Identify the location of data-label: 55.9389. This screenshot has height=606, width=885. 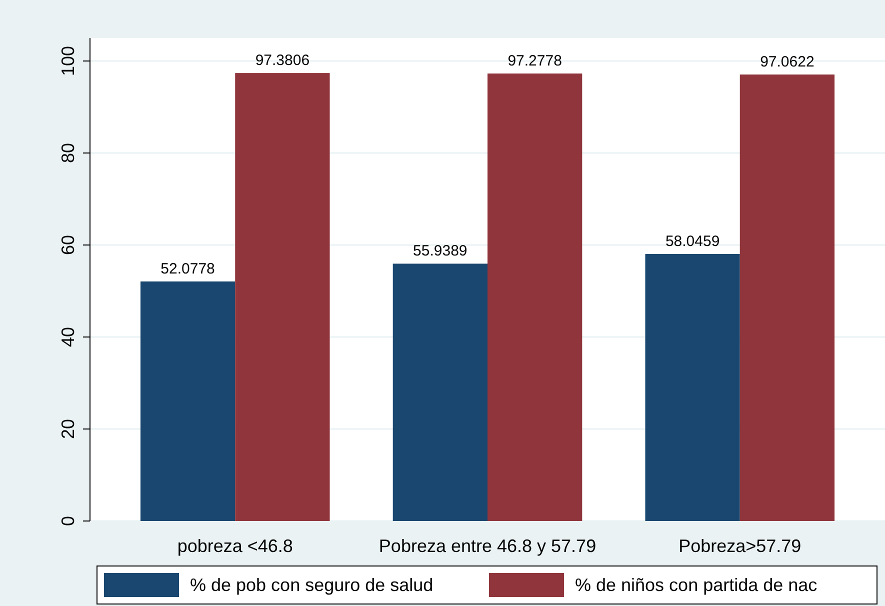
(440, 251).